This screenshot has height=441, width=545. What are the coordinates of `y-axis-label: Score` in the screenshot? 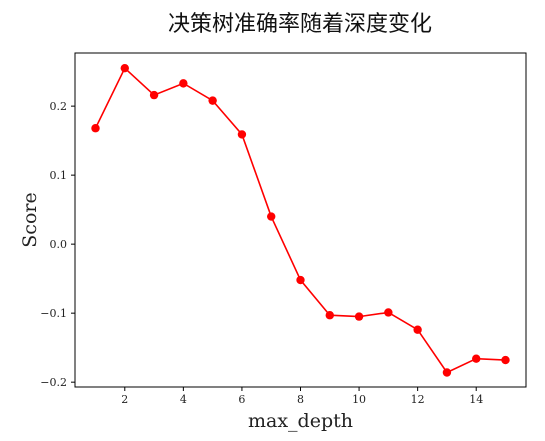 It's located at (30, 219).